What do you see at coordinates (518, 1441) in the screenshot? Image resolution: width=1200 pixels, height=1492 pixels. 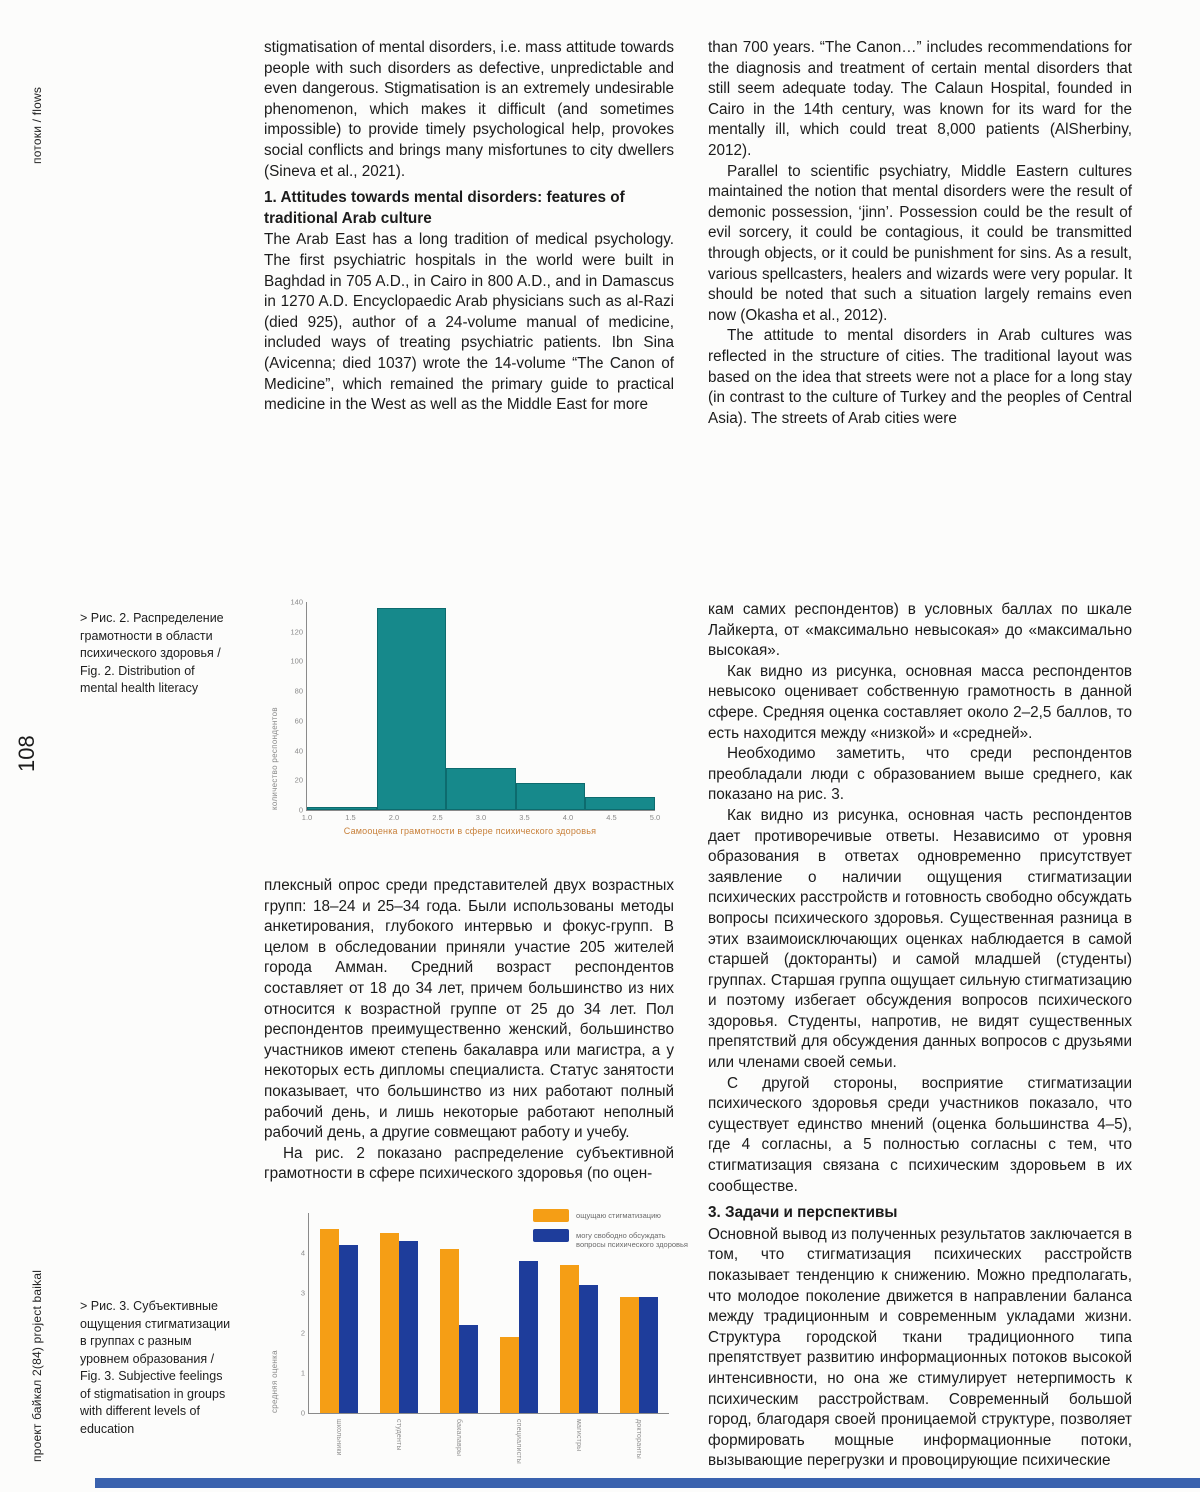 I see `x-category-label: специалисты` at bounding box center [518, 1441].